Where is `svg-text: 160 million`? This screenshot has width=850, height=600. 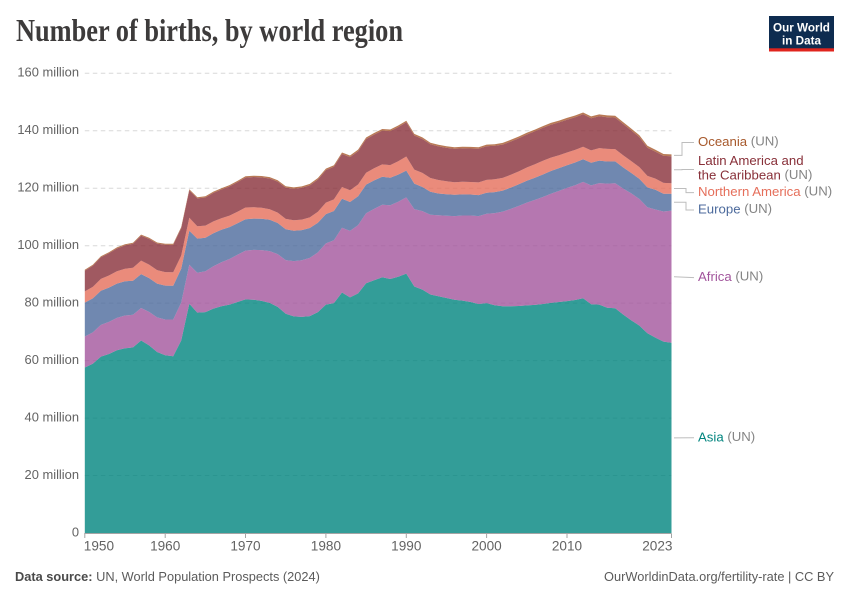 svg-text: 160 million is located at coordinates (48, 72).